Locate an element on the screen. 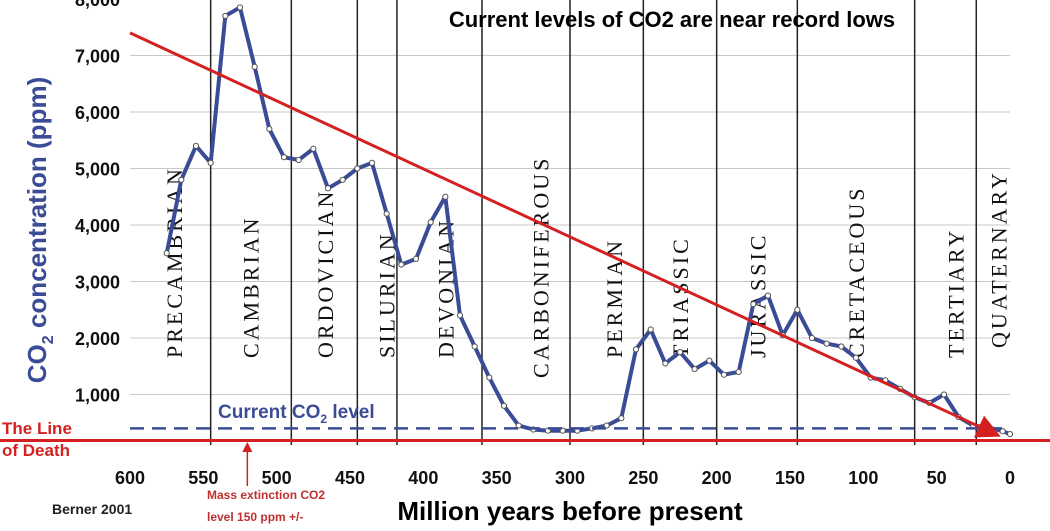  x-tick-labels: 600 550 500 450 400 350 300 250 200 150 100 50 0 is located at coordinates (565, 478).